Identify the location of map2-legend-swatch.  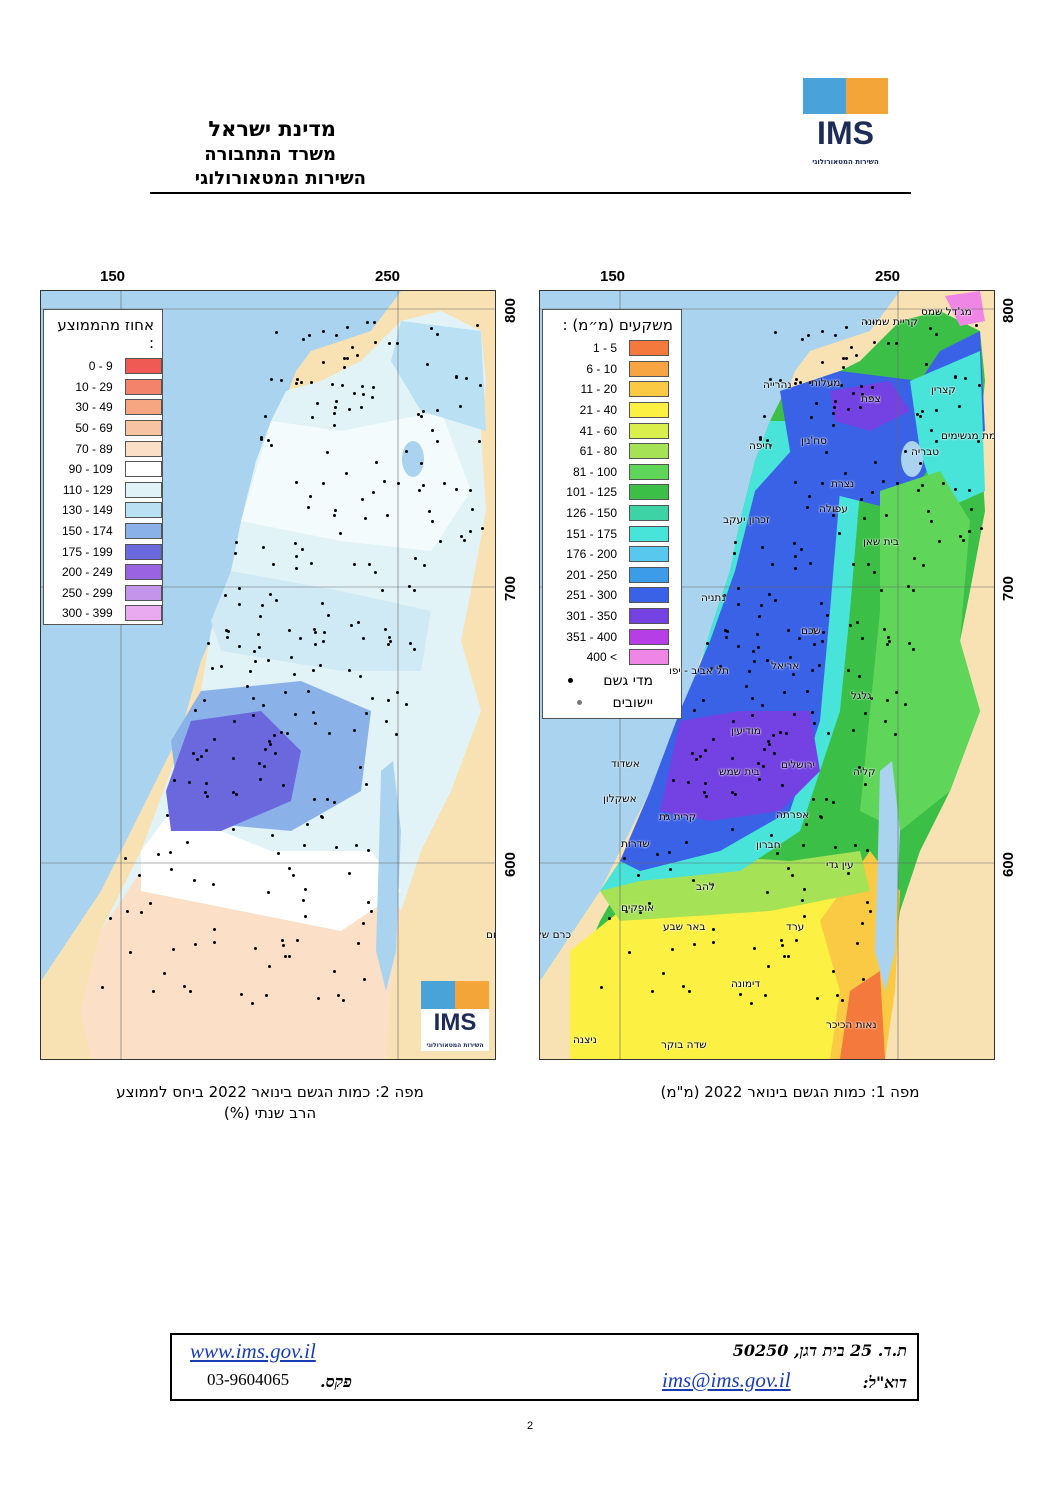
(143, 448).